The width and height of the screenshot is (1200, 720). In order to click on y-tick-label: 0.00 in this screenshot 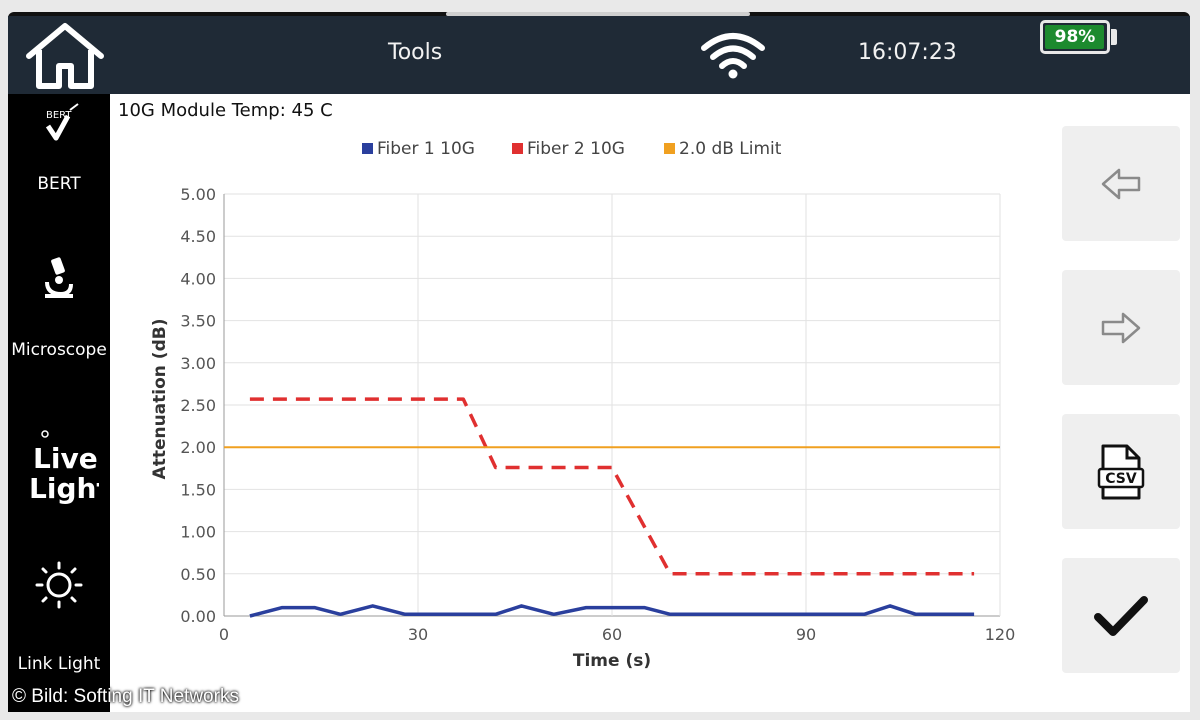, I will do `click(198, 616)`.